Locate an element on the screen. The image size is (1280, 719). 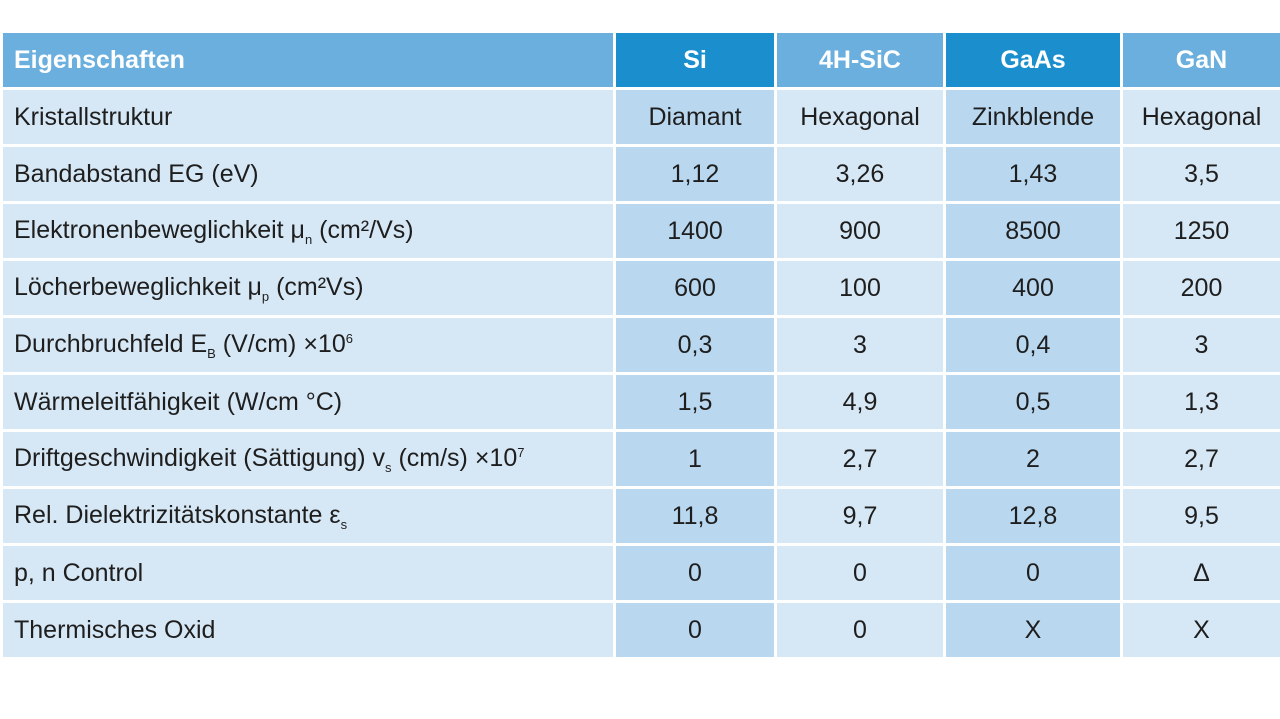
table-row: Thermisches Oxid 0 0 X X is located at coordinates (641, 631).